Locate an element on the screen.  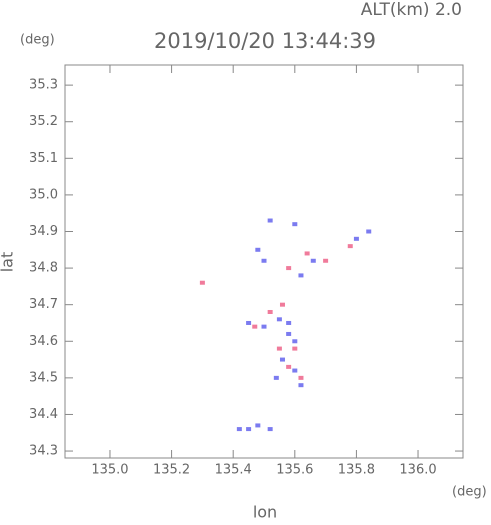
y-tick-label: 34.7 is located at coordinates (43, 304).